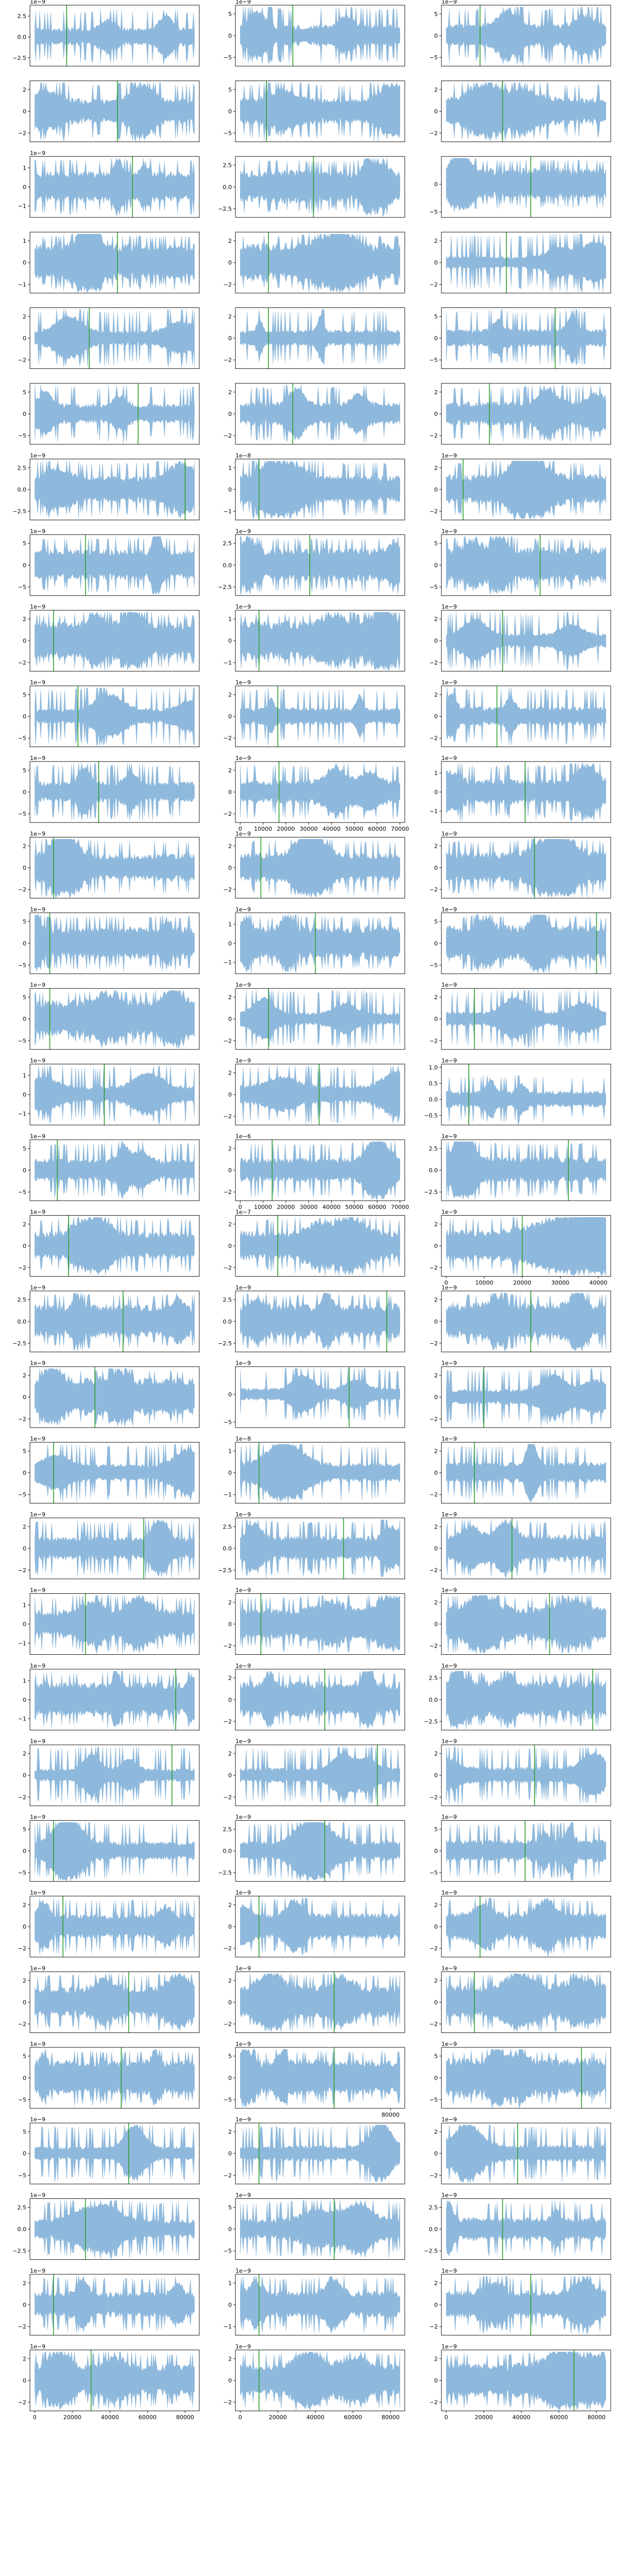 This screenshot has height=2576, width=635. What do you see at coordinates (526, 2381) in the screenshot?
I see `series-r32c3` at bounding box center [526, 2381].